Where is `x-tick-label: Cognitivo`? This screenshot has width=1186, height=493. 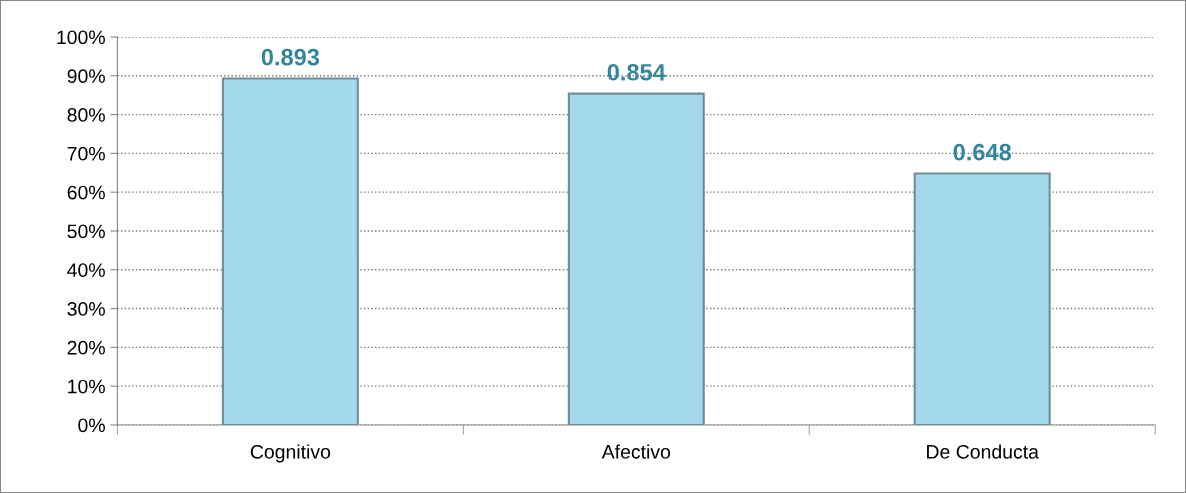
x-tick-label: Cognitivo is located at coordinates (290, 453).